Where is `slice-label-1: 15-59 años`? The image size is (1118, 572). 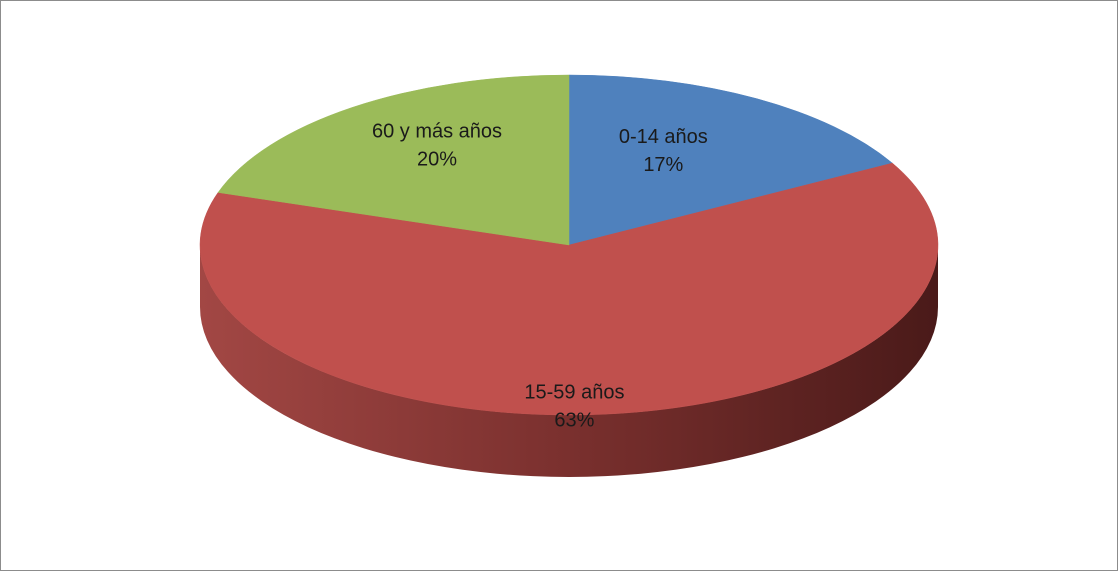 slice-label-1: 15-59 años is located at coordinates (574, 393).